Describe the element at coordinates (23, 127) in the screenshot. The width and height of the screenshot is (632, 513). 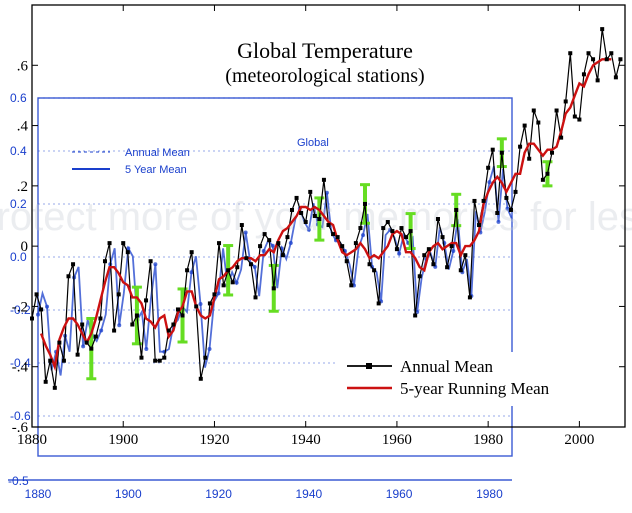
I see `y-tick-label: .4` at that location.